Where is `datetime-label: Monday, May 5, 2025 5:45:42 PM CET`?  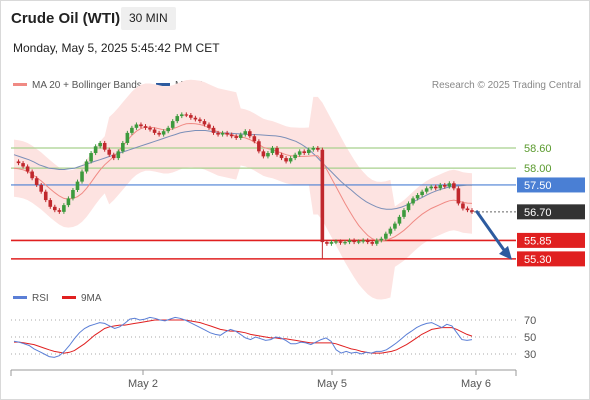 datetime-label: Monday, May 5, 2025 5:45:42 PM CET is located at coordinates (116, 48).